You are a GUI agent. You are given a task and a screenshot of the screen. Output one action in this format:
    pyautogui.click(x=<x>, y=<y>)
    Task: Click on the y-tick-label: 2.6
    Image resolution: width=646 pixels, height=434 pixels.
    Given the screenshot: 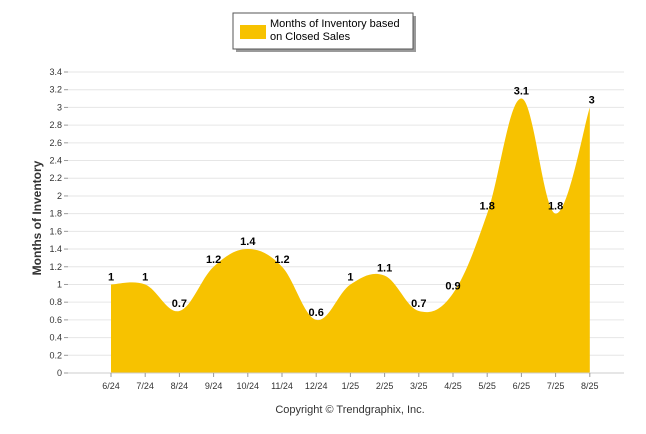 What is the action you would take?
    pyautogui.click(x=55, y=143)
    